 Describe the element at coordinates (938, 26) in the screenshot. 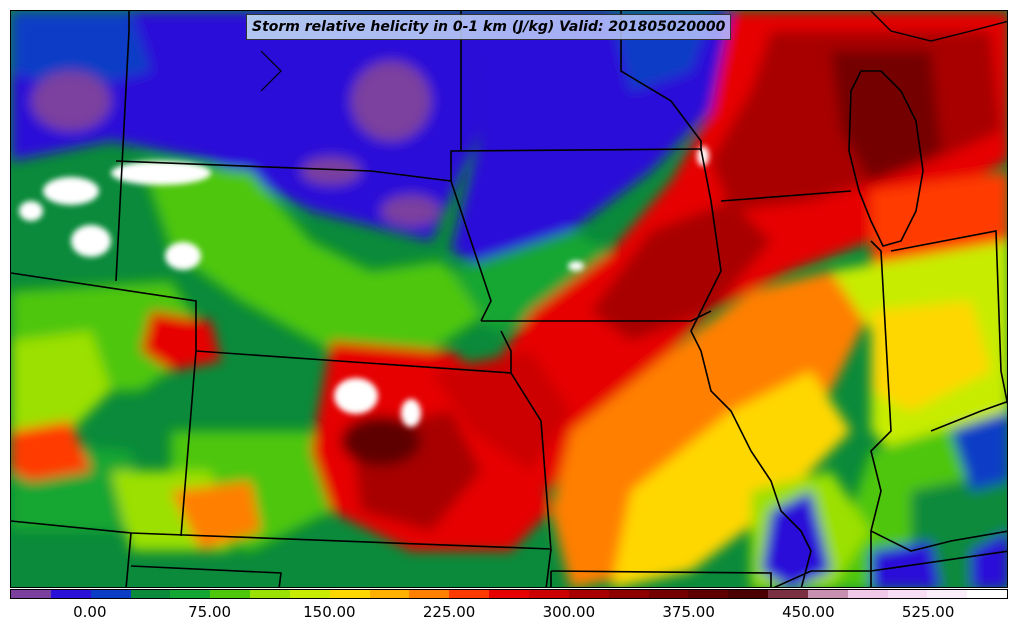

I see `lake-shoreline` at that location.